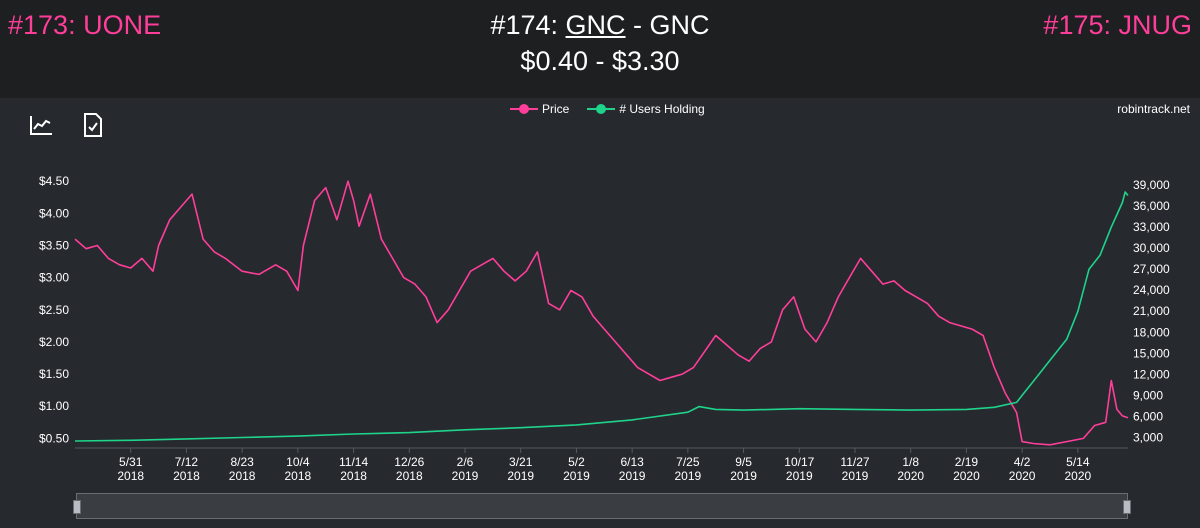 This screenshot has height=528, width=1200. Describe the element at coordinates (54, 438) in the screenshot. I see `y-left-tick-label: $0.50` at that location.